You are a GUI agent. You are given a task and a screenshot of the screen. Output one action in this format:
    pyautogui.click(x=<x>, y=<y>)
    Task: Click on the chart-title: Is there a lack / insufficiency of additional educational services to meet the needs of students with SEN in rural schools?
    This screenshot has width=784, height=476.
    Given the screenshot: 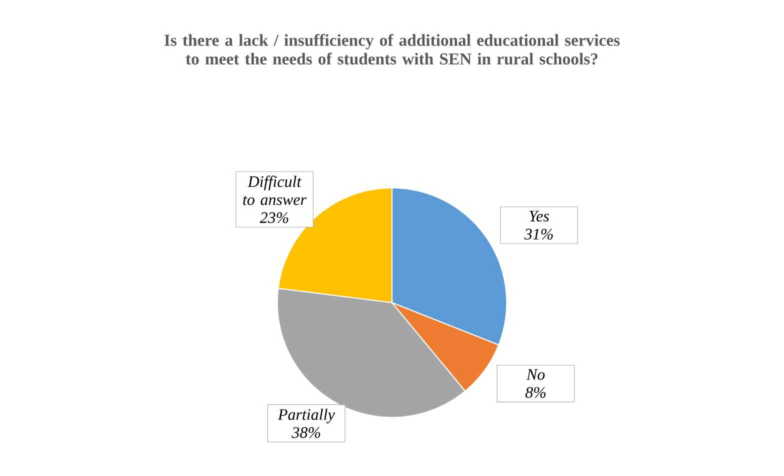 What is the action you would take?
    pyautogui.click(x=392, y=49)
    